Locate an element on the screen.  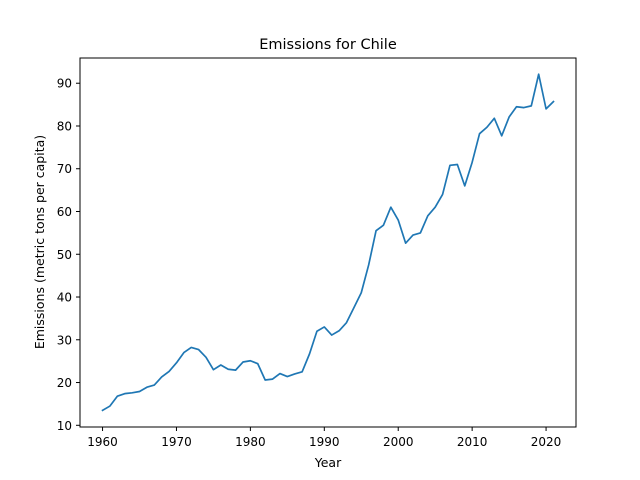
y-tick-label: 70 is located at coordinates (64, 169).